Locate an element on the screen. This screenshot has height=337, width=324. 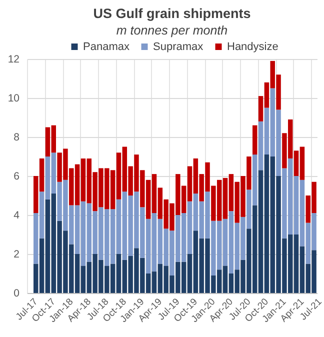
y-tick-label: 6 is located at coordinates (17, 176).